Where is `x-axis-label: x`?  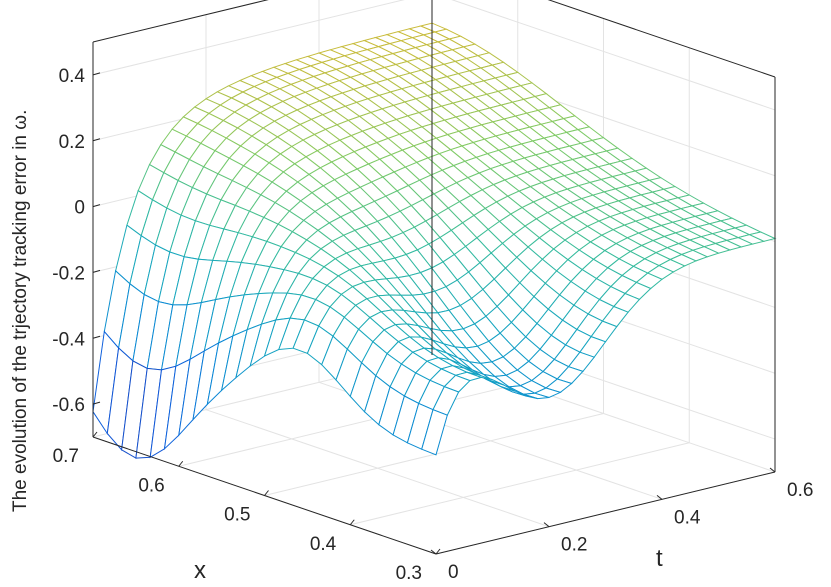
x-axis-label: x is located at coordinates (200, 570).